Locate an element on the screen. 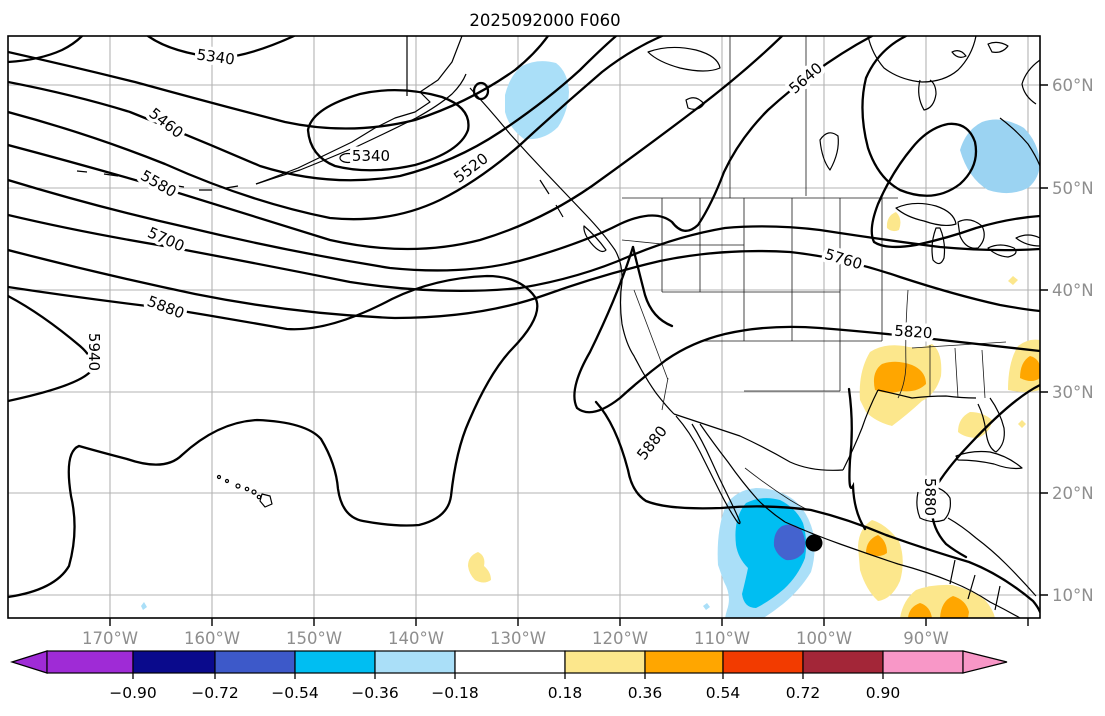 This screenshot has height=716, width=1105. contour-inner-low is located at coordinates (481, 91).